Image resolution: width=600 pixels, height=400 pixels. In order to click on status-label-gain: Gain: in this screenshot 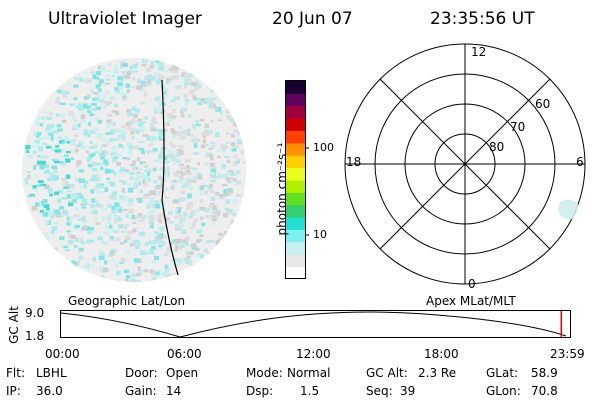, I will do `click(141, 391)`.